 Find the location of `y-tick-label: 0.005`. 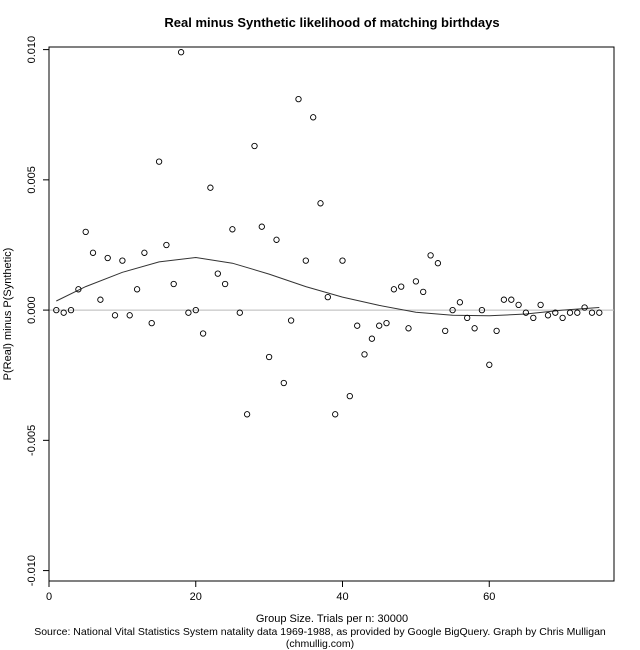

y-tick-label: 0.005 is located at coordinates (32, 180).